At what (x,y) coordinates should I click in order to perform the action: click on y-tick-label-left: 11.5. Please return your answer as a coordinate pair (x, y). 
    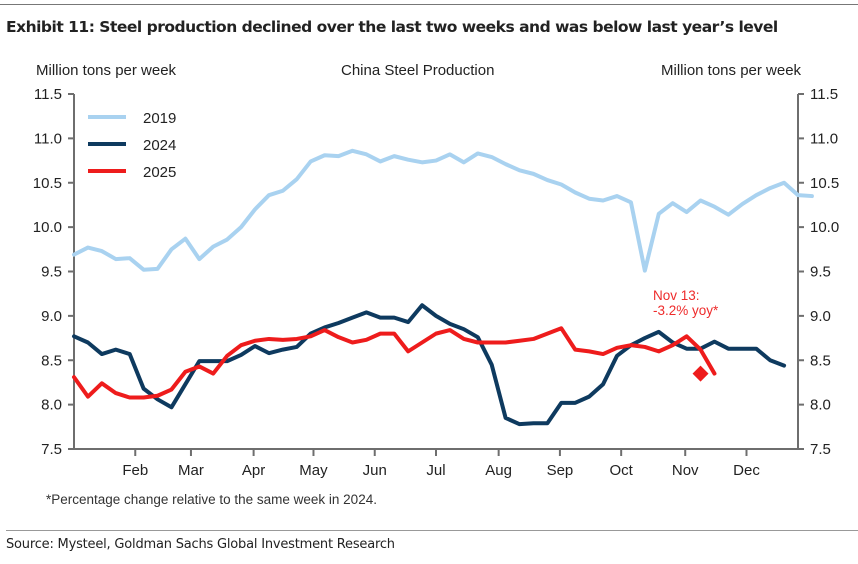
    Looking at the image, I should click on (48, 94).